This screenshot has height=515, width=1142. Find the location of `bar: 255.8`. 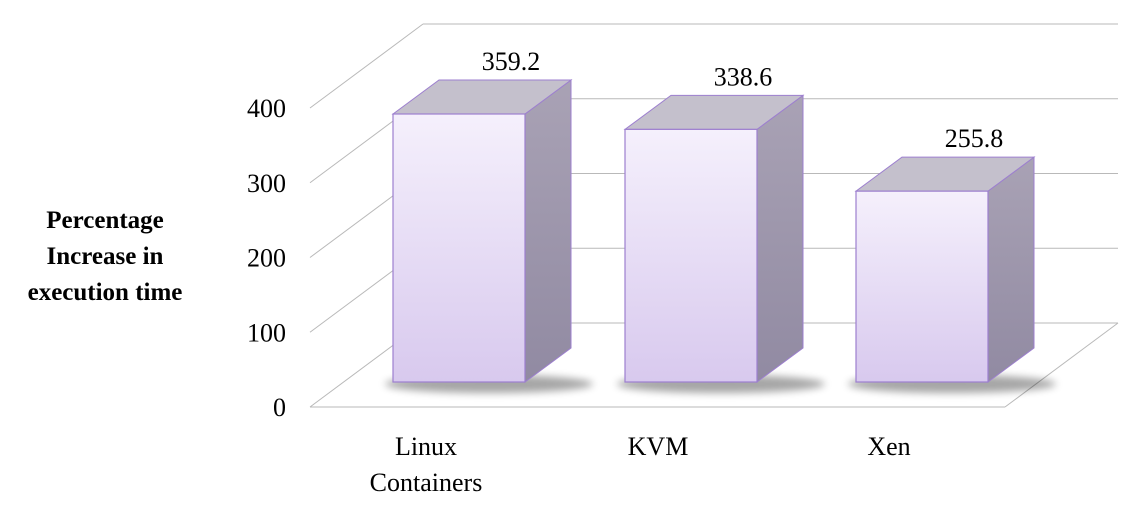

bar: 255.8 is located at coordinates (952, 258).